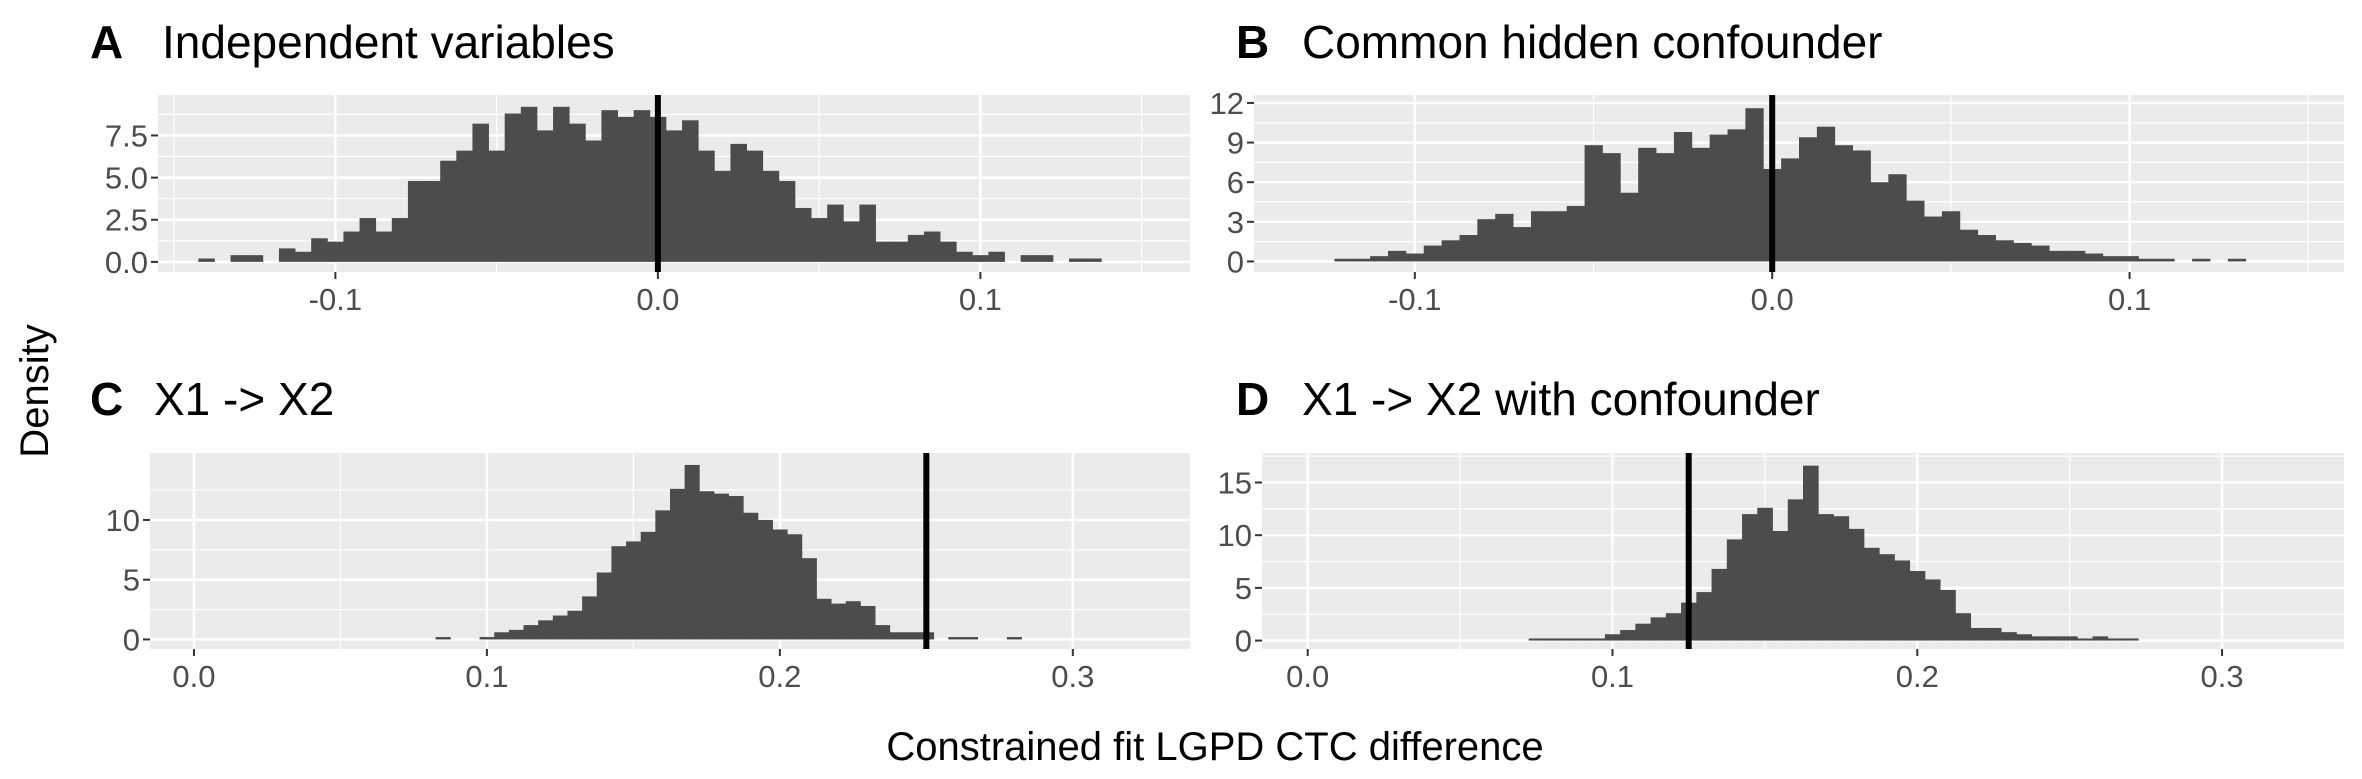  What do you see at coordinates (35, 390) in the screenshot?
I see `y-axis-title: Density` at bounding box center [35, 390].